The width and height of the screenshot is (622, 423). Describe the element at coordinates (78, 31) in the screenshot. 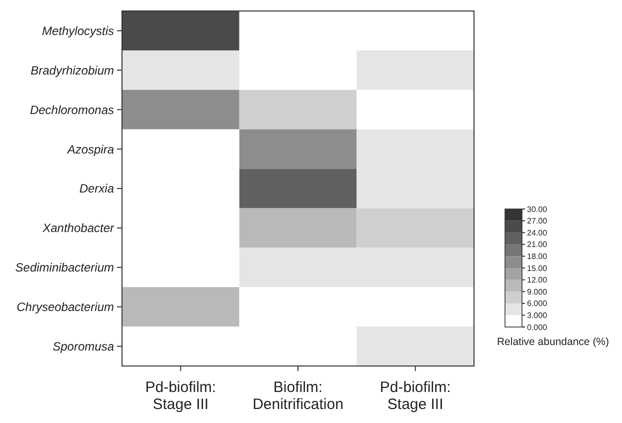

I see `y-tick-label: Methylocystis` at that location.